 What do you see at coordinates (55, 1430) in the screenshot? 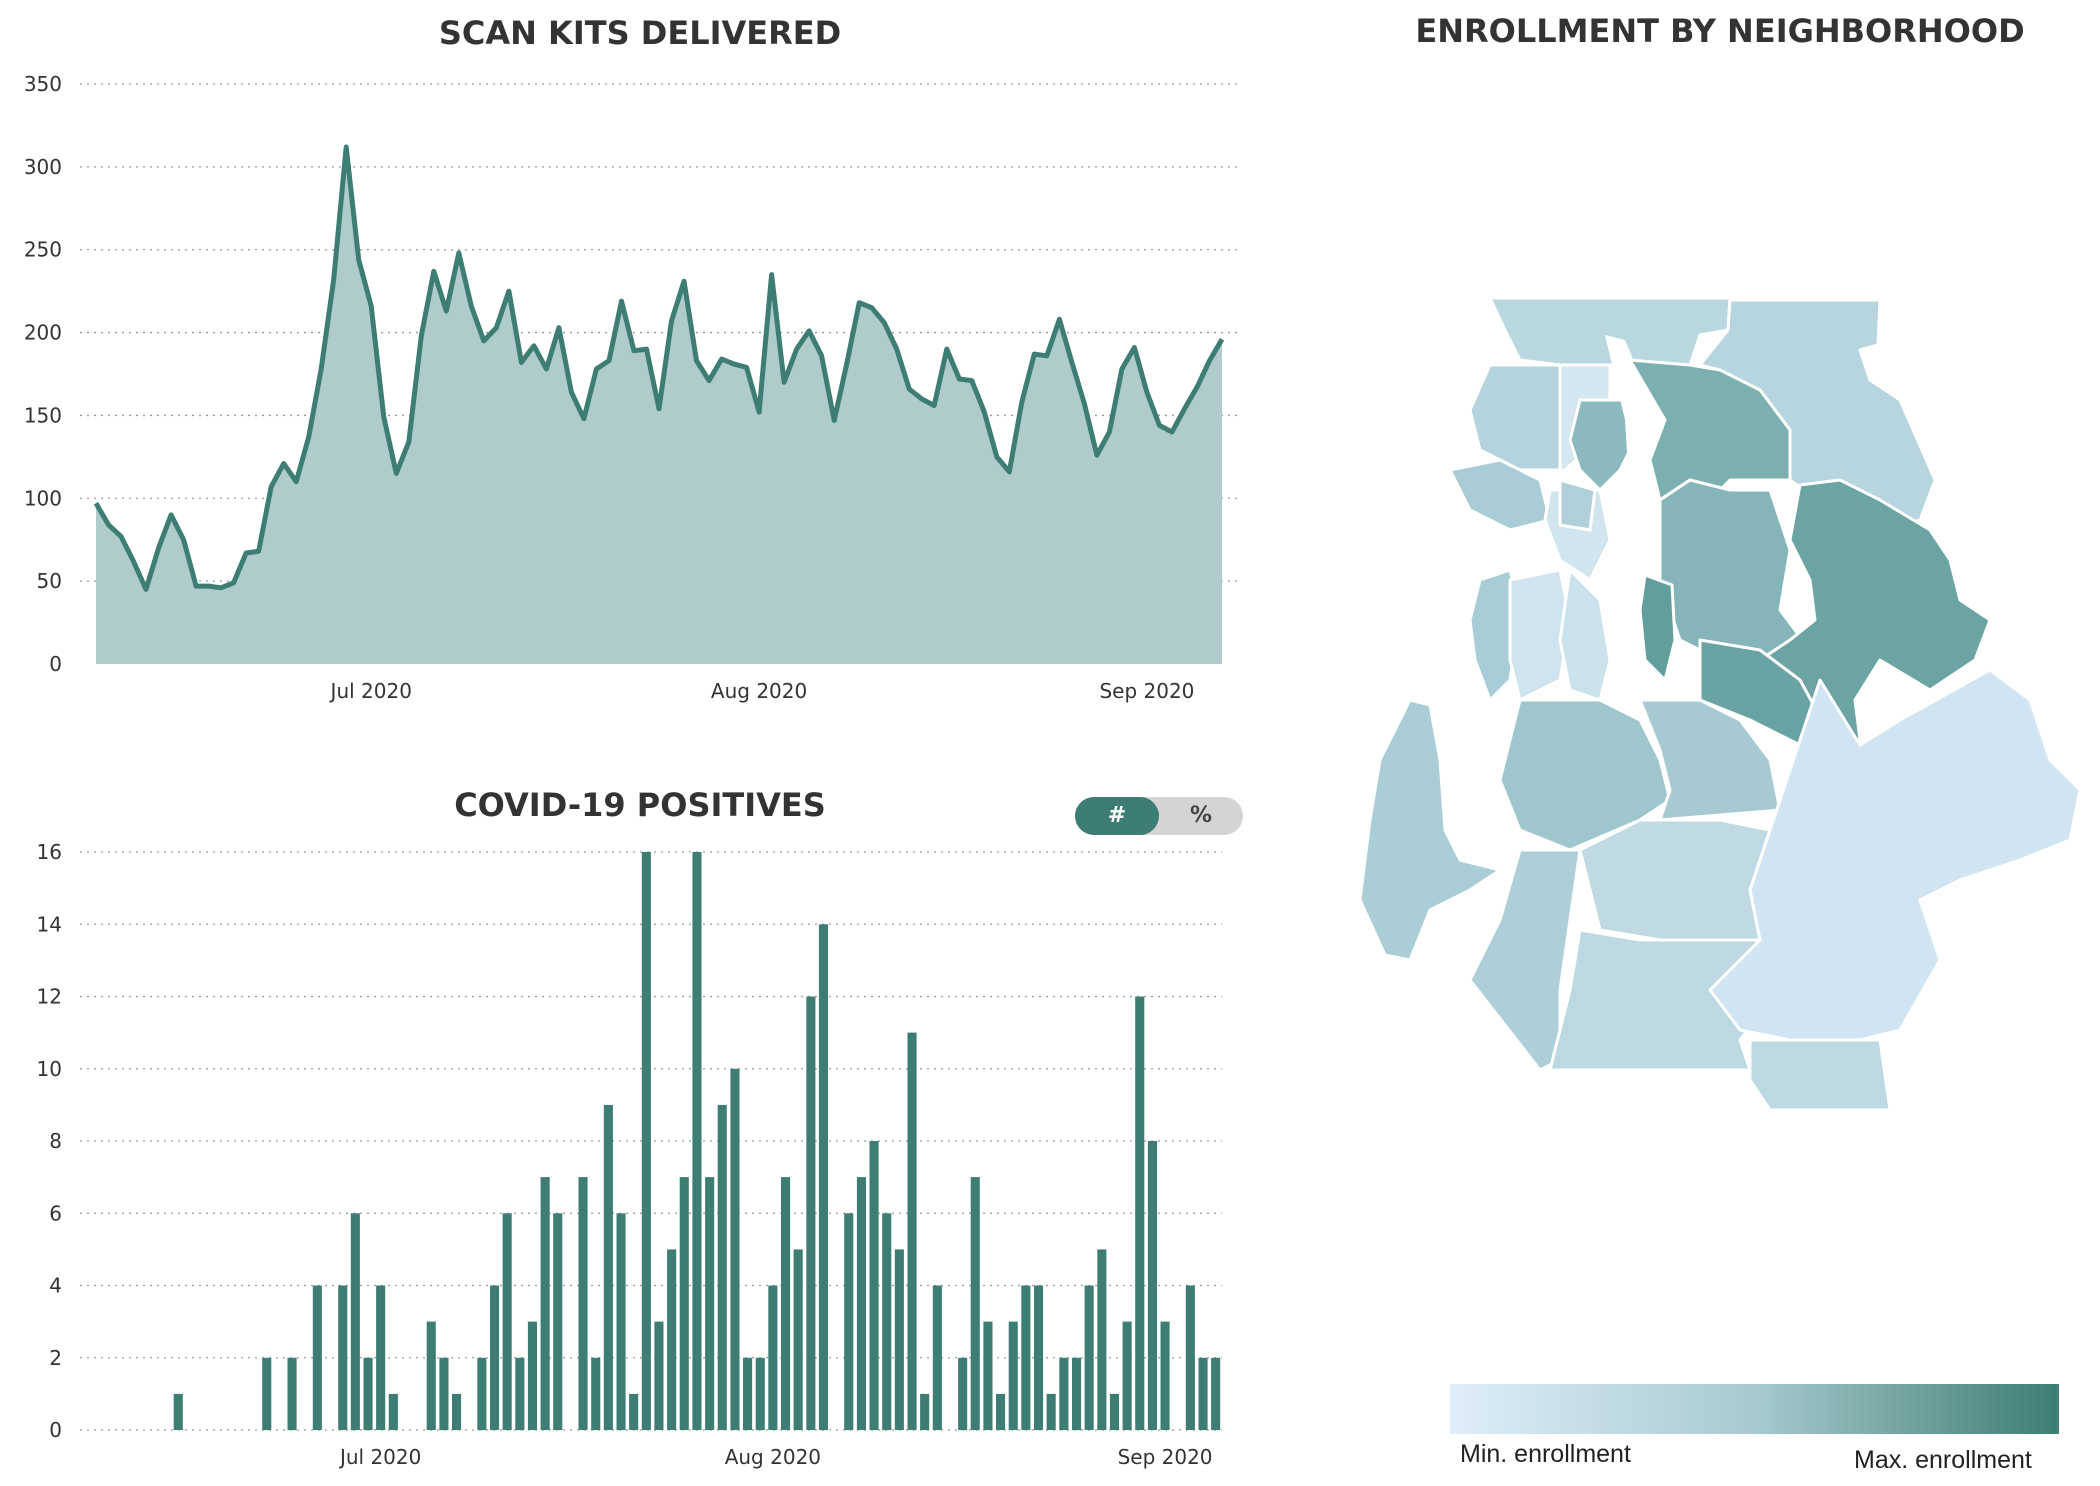
I see `covid-y-tick-label: 0` at bounding box center [55, 1430].